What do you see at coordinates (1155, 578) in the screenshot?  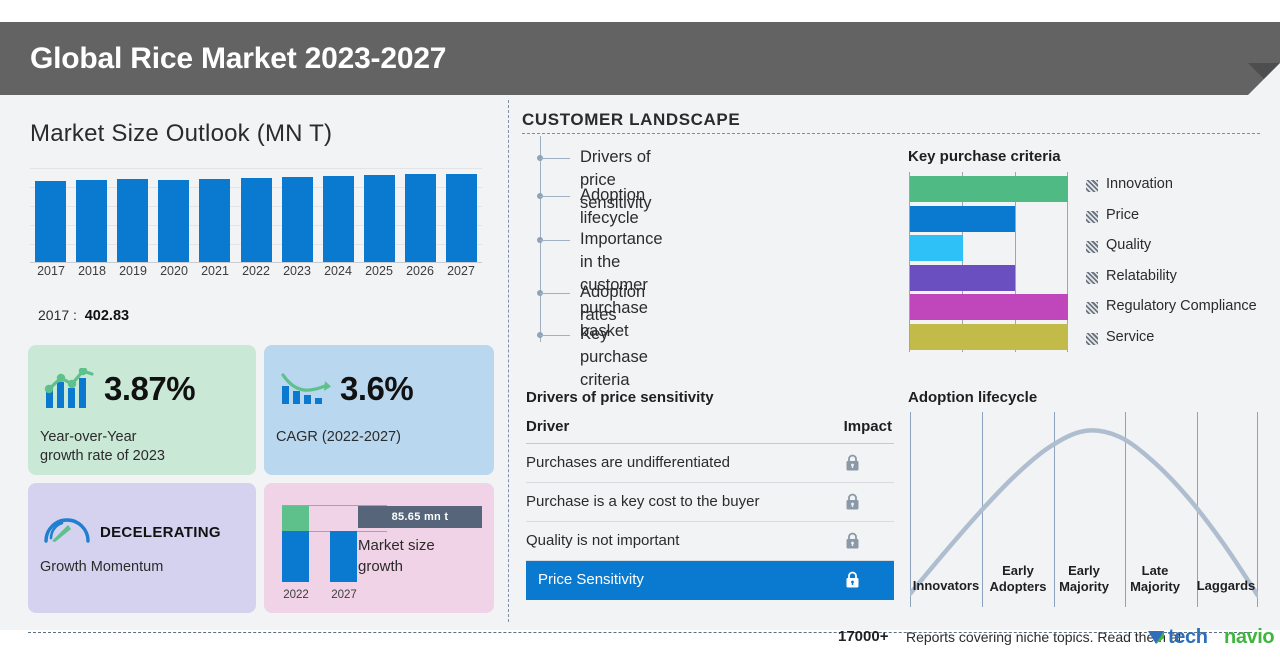 I see `lifecycle-stage-label-3: Late Majority` at bounding box center [1155, 578].